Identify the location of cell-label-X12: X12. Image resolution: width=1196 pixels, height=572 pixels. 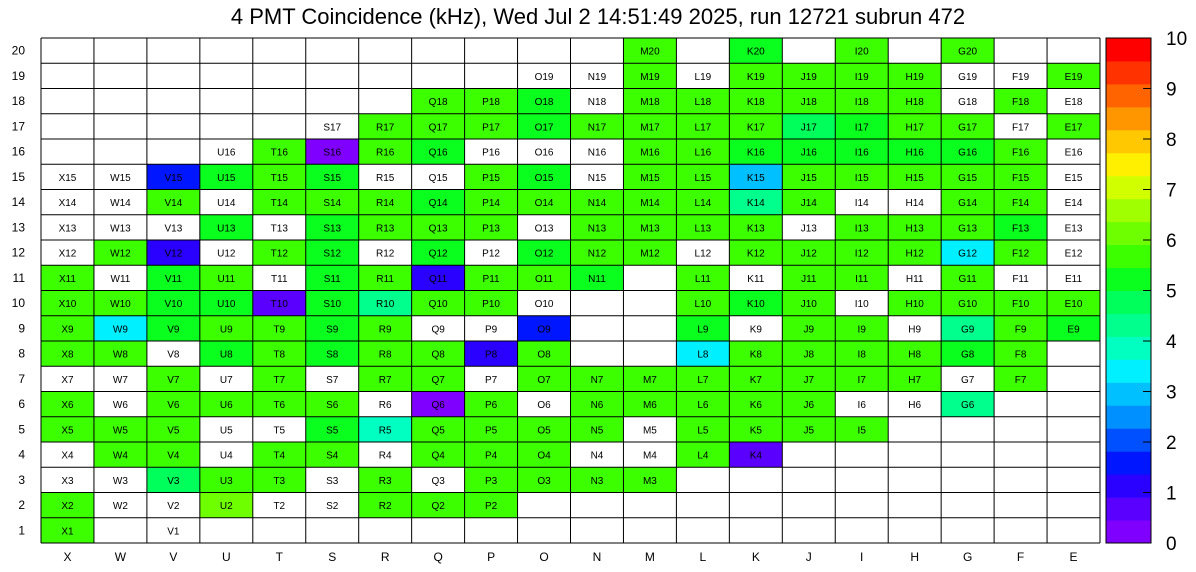
(68, 254).